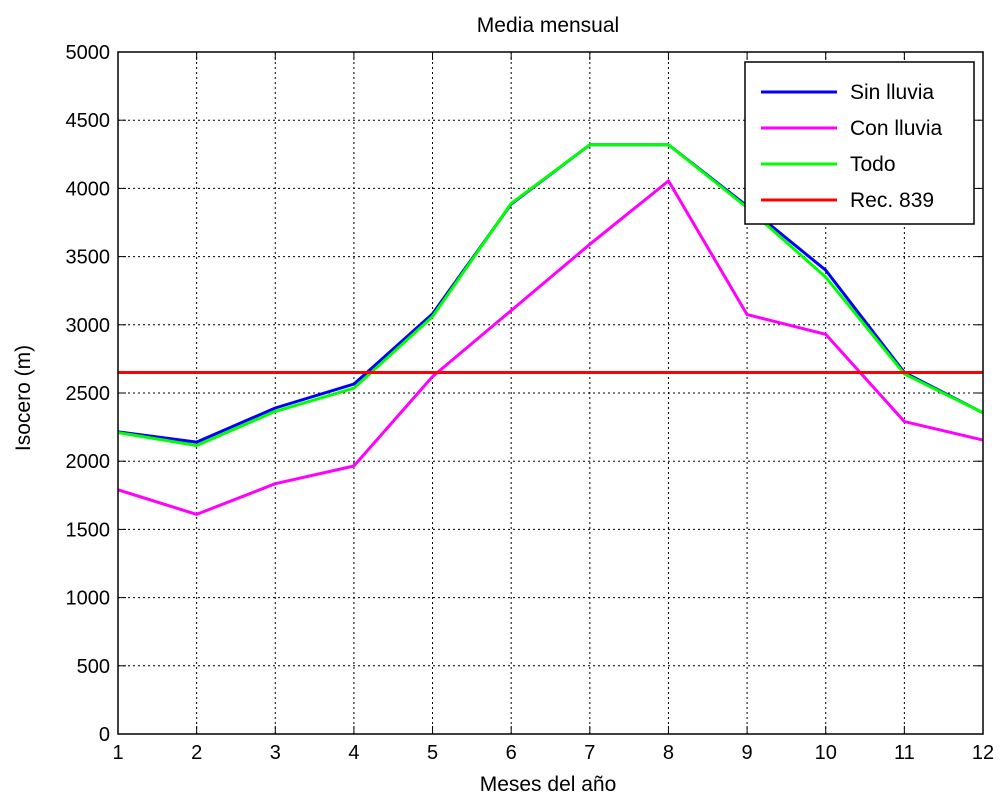 This screenshot has height=803, width=1001. Describe the element at coordinates (873, 164) in the screenshot. I see `legend-label: Todo` at that location.